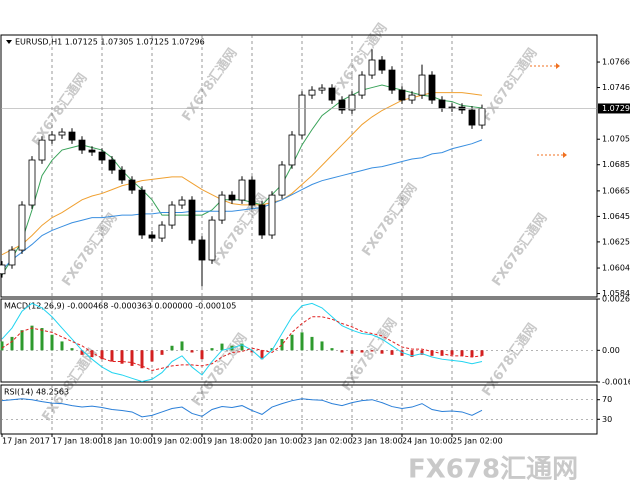 The height and width of the screenshot is (490, 630). What do you see at coordinates (616, 190) in the screenshot?
I see `y-tick-label: 1.06650` at bounding box center [616, 190].